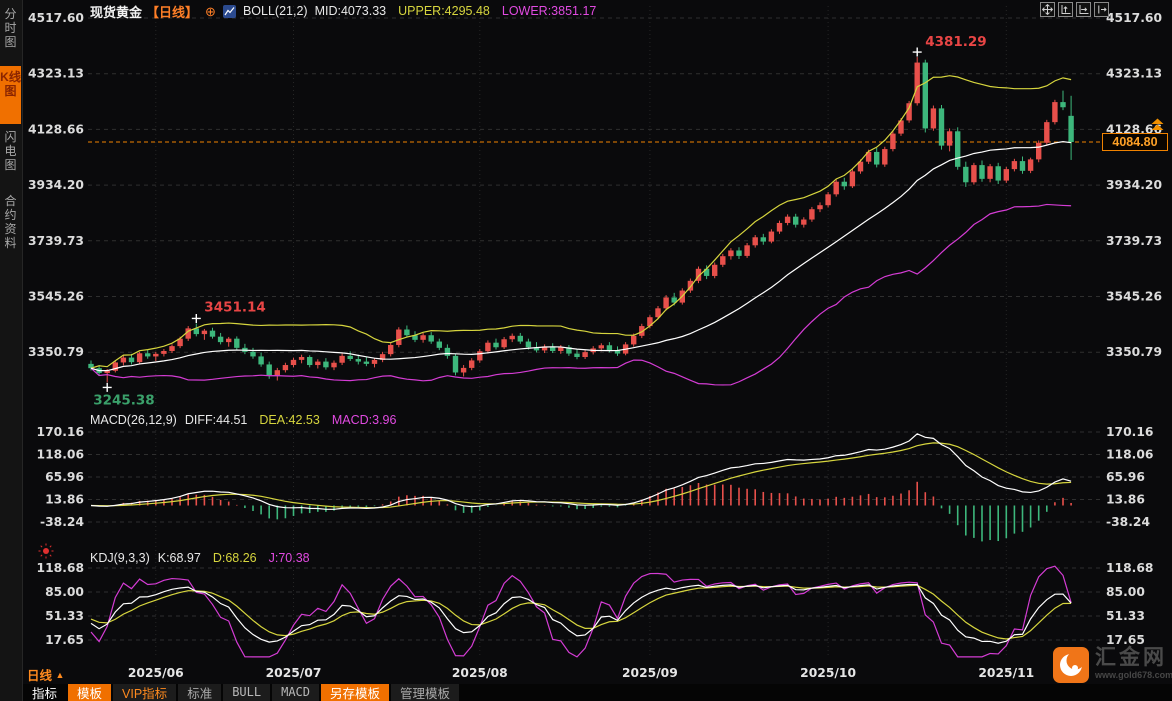 The height and width of the screenshot is (701, 1172). Describe the element at coordinates (828, 673) in the screenshot. I see `x-axis-label: 2025/10` at that location.